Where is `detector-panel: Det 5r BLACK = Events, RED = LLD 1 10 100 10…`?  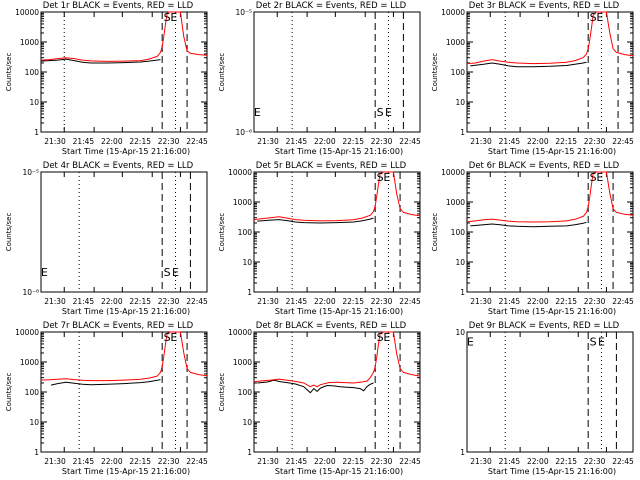
detector-panel: Det 5r BLACK = Events, RED = LLD 1 10 100 10… is located at coordinates (319, 238).